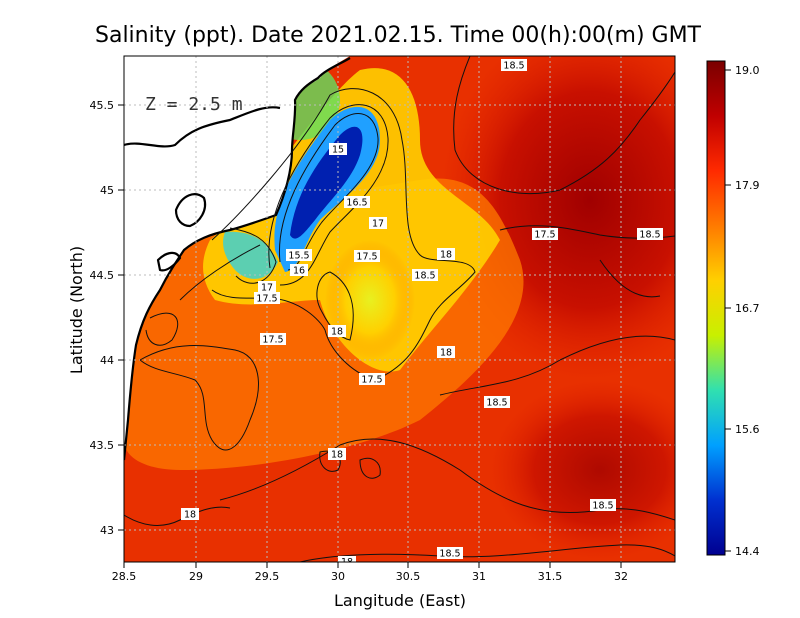 This screenshot has height=618, width=800. Describe the element at coordinates (338, 576) in the screenshot. I see `x-tick-label: 30` at that location.